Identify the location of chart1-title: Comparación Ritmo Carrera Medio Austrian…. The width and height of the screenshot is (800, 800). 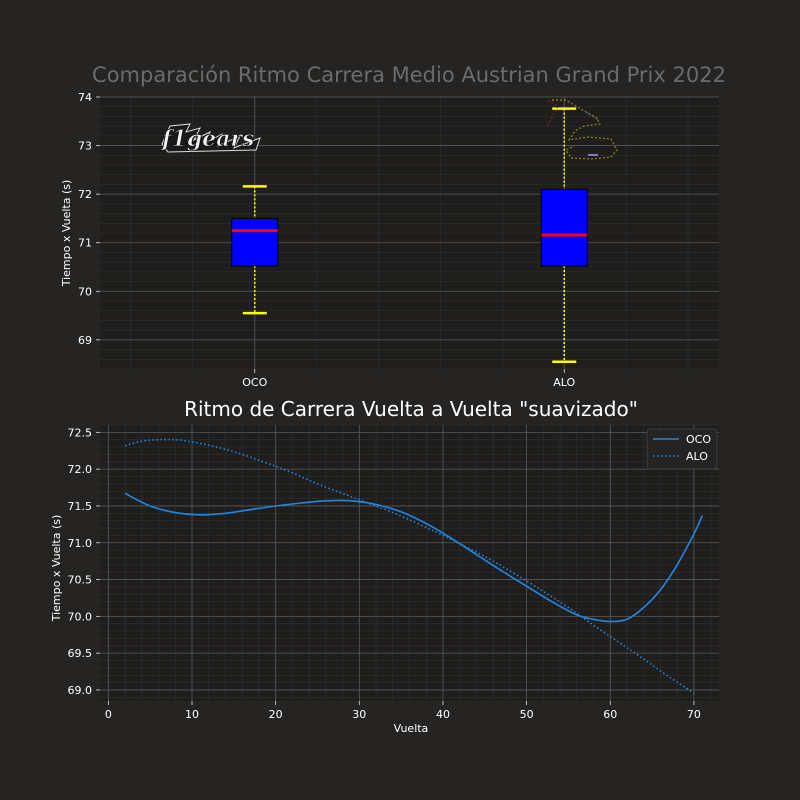
(409, 75).